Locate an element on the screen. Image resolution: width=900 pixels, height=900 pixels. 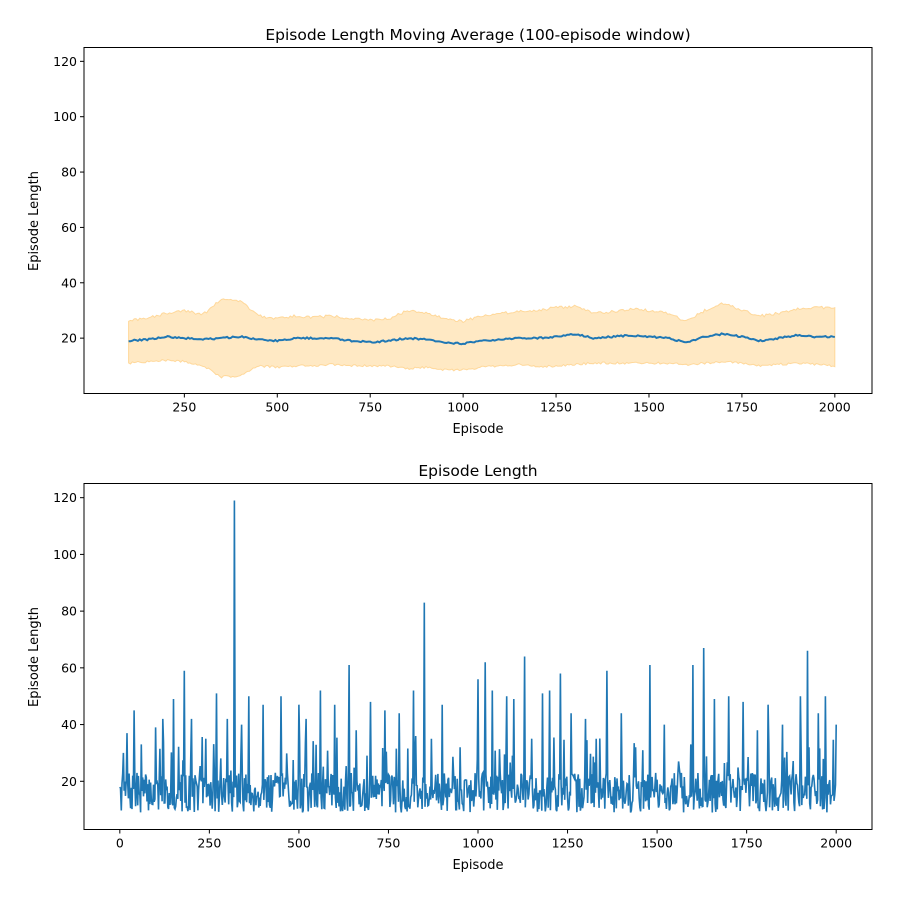
moving-average-y-axis-label: Episode Length is located at coordinates (34, 221).